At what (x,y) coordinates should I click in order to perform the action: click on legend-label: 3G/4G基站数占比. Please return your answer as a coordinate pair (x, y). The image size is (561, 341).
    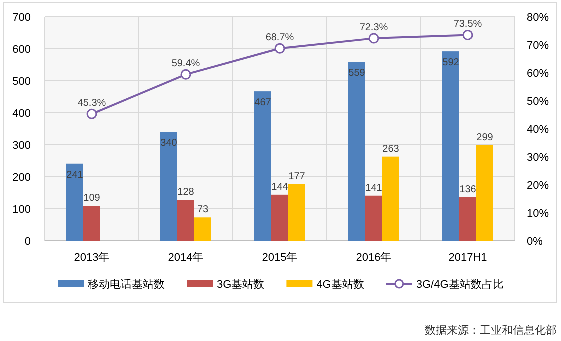
    Looking at the image, I should click on (460, 284).